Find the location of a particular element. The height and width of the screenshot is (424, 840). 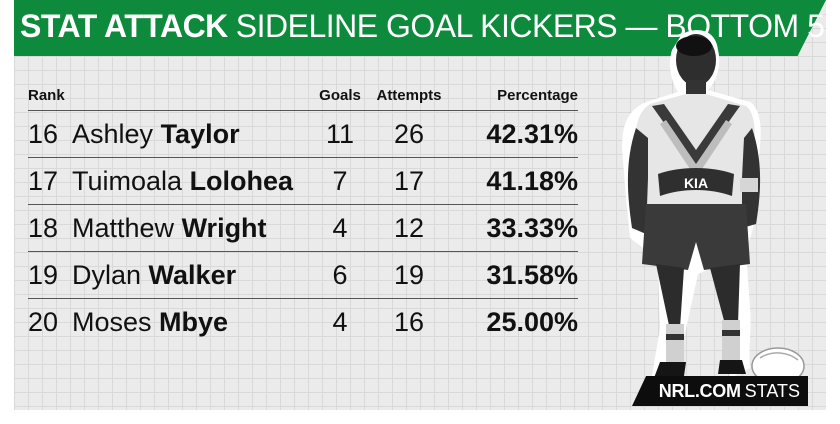

player-figure: KIA is located at coordinates (691, 204).